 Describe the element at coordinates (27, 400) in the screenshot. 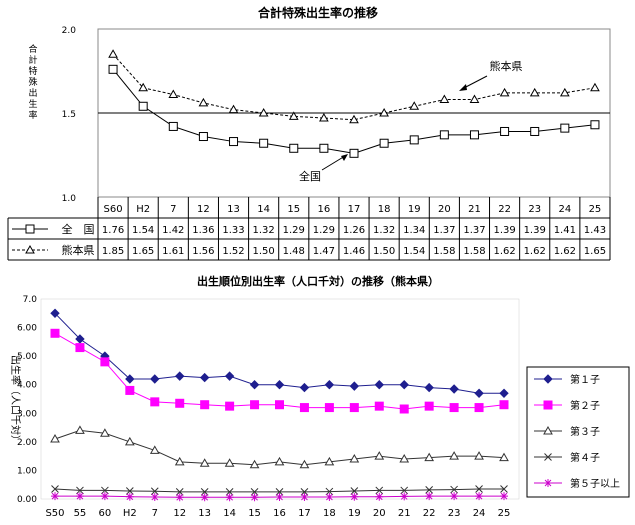

I see `chart2-y-ticks: 7.0 6.00 5.00 4.00 3.00 2.00 1.00 0.00` at that location.